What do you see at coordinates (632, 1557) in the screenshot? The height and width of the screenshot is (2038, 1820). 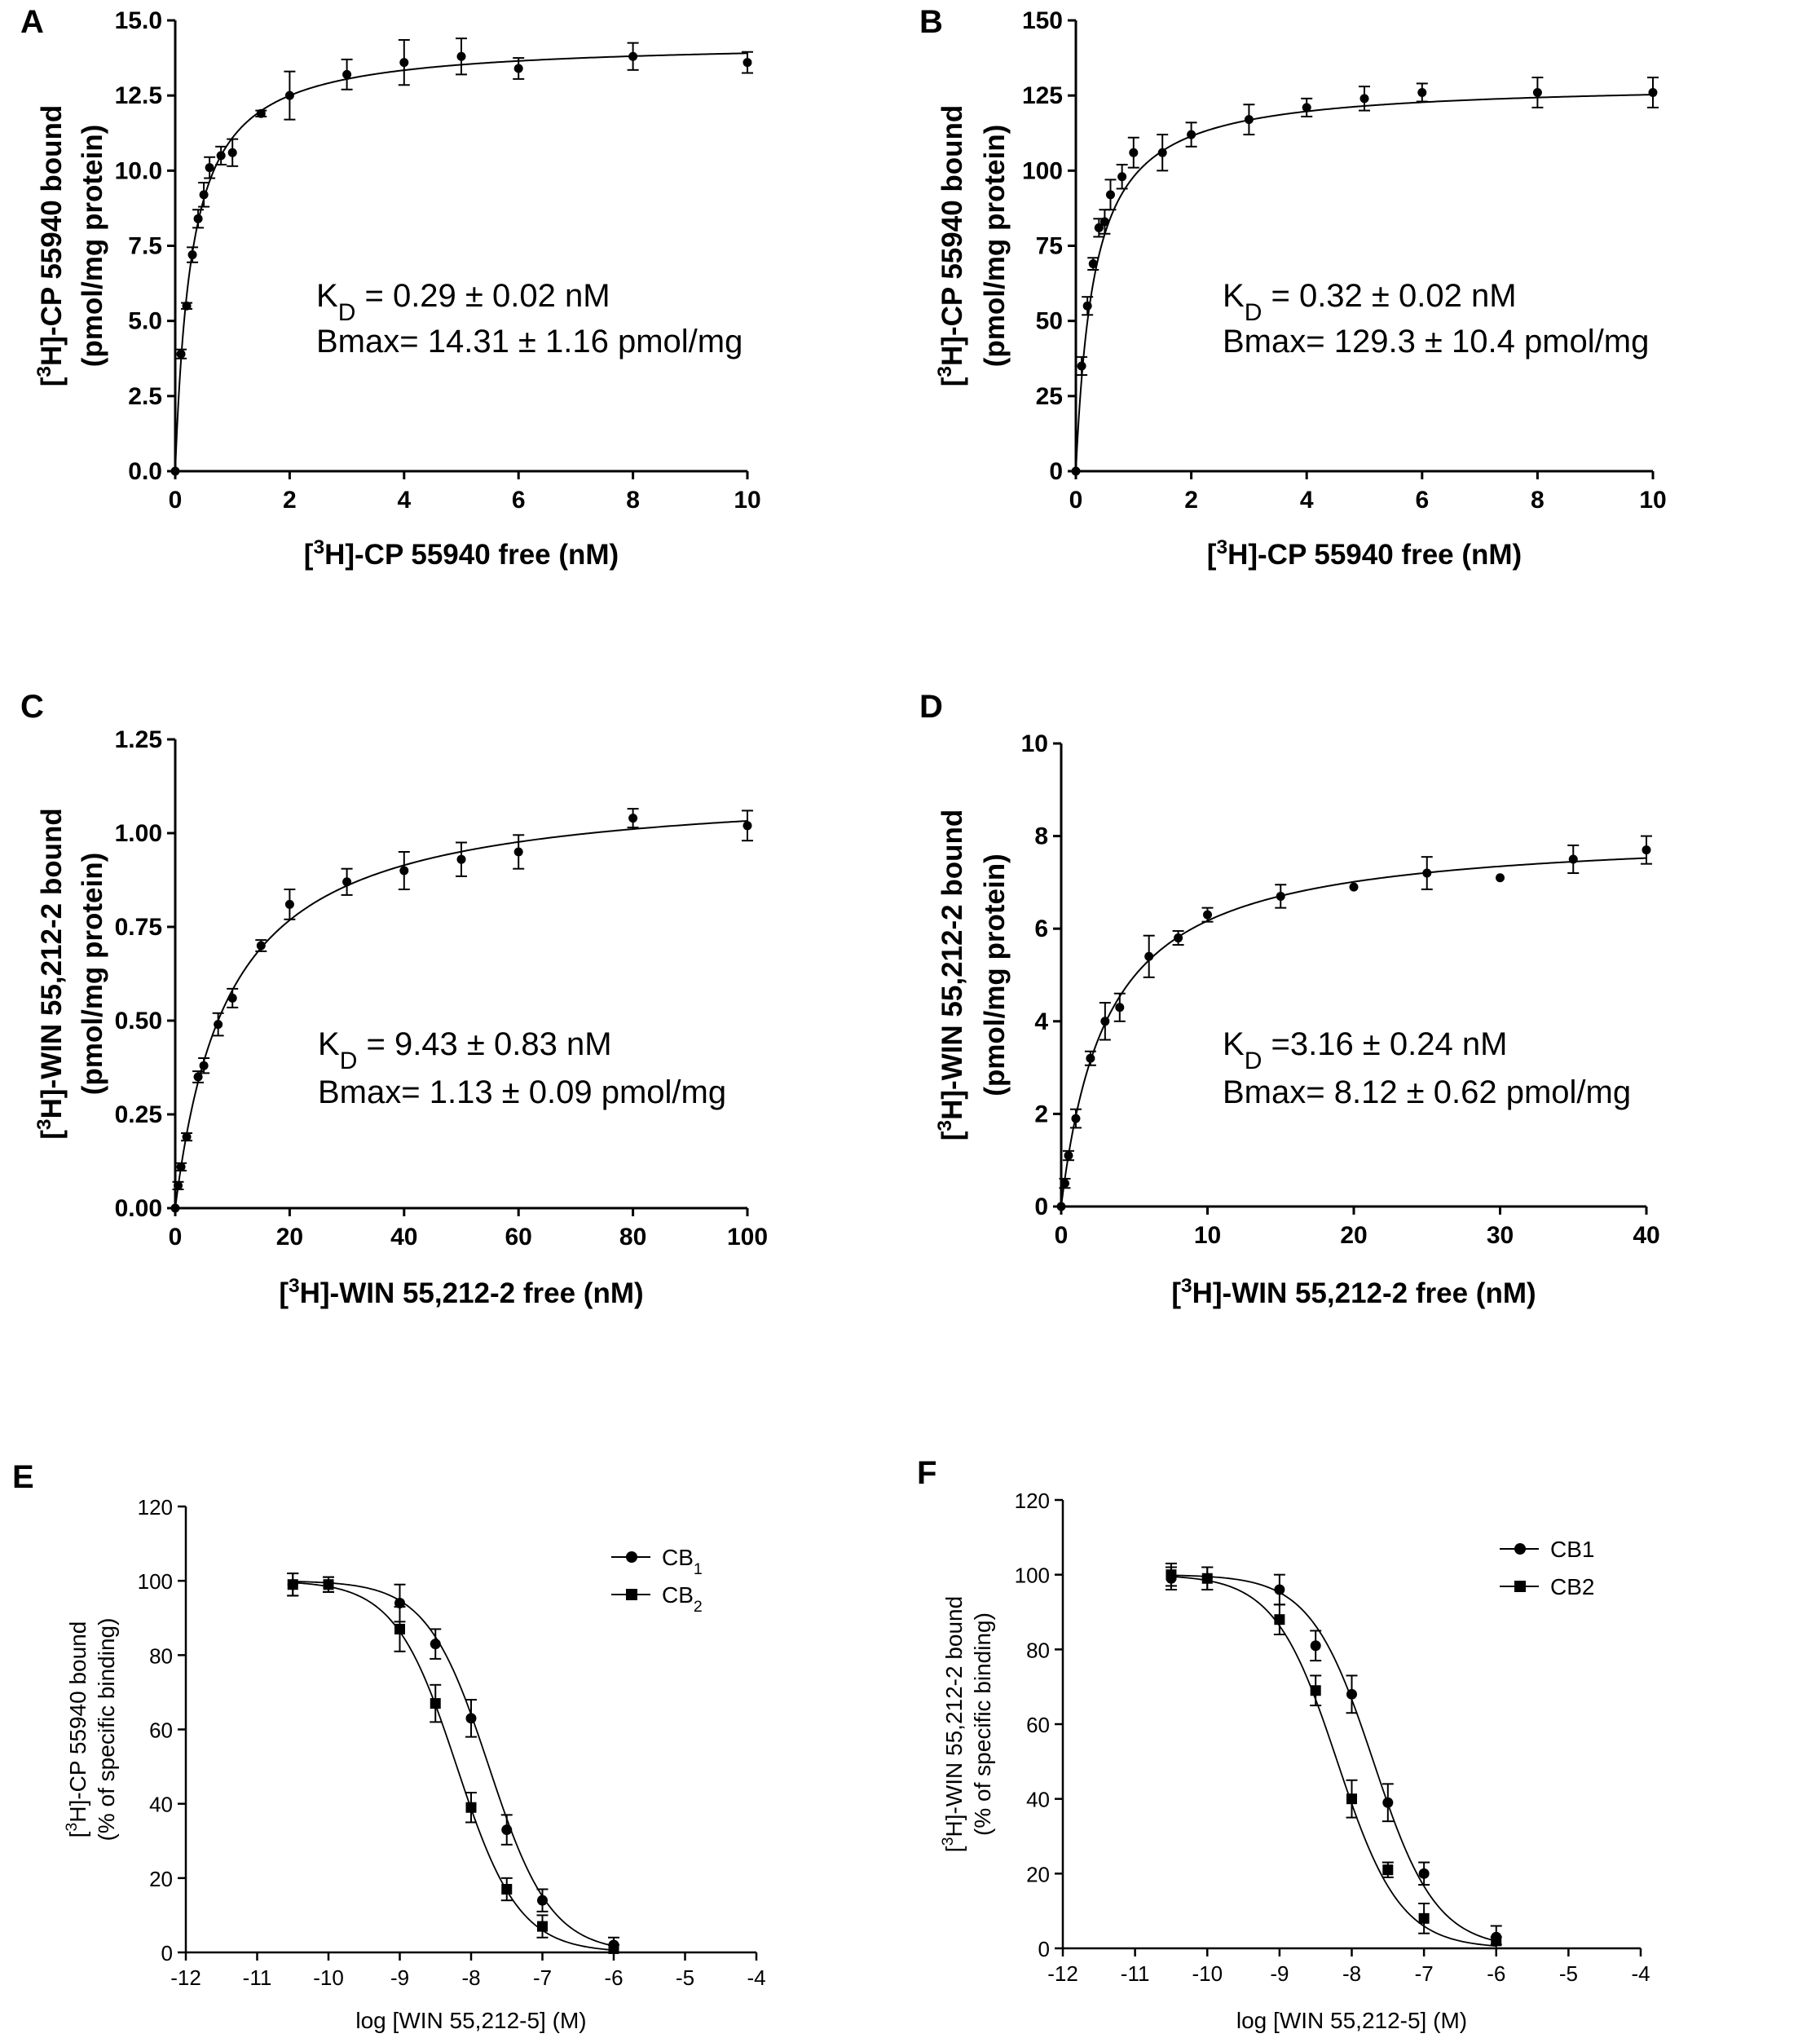 I see `legend-marker` at bounding box center [632, 1557].